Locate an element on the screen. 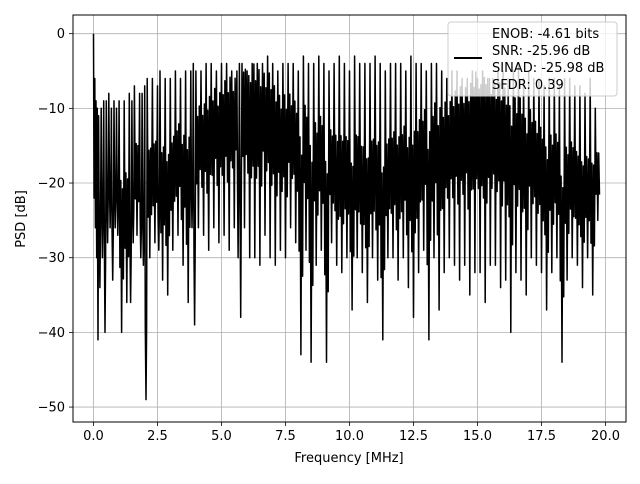  y-ticks: 0 −10 −20 −30 −40 −50 is located at coordinates (55, 221).